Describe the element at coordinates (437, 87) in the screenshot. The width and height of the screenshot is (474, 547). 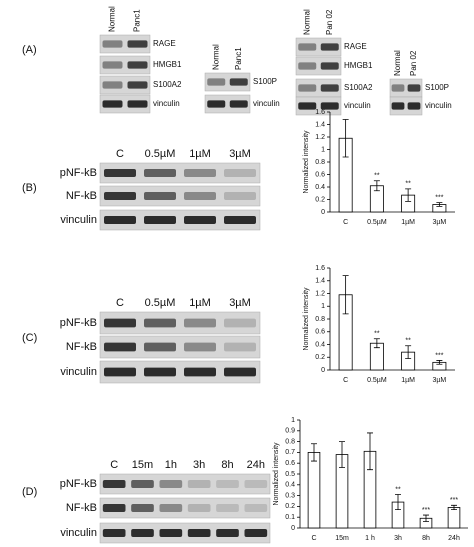
I see `row-label: S100P` at that location.